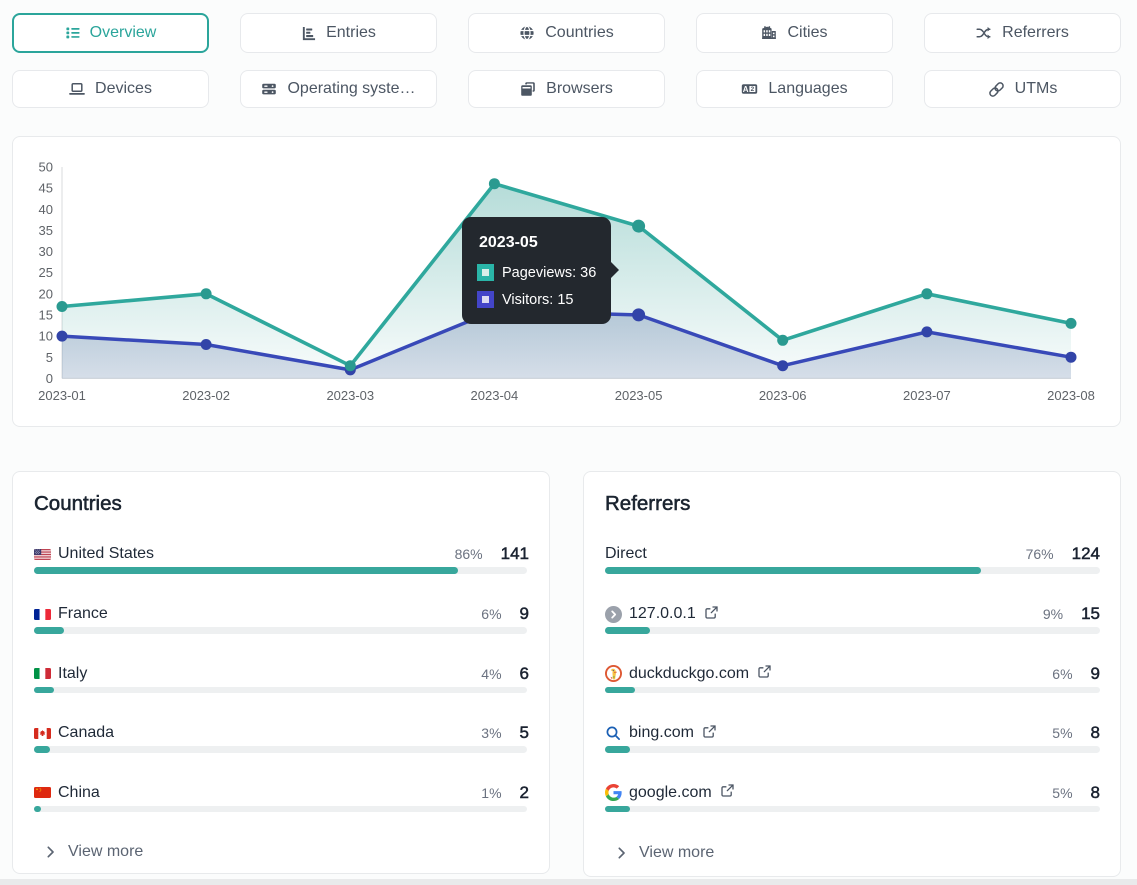 The width and height of the screenshot is (1137, 885). Describe the element at coordinates (49, 378) in the screenshot. I see `svg-text: 0` at that location.